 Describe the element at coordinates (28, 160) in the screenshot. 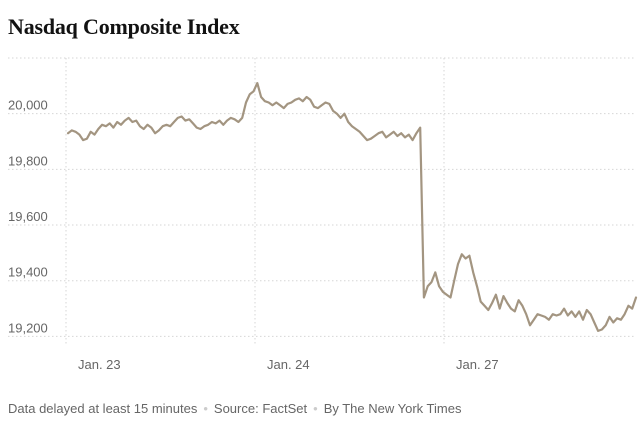

I see `y-tick-label: 19,800` at that location.